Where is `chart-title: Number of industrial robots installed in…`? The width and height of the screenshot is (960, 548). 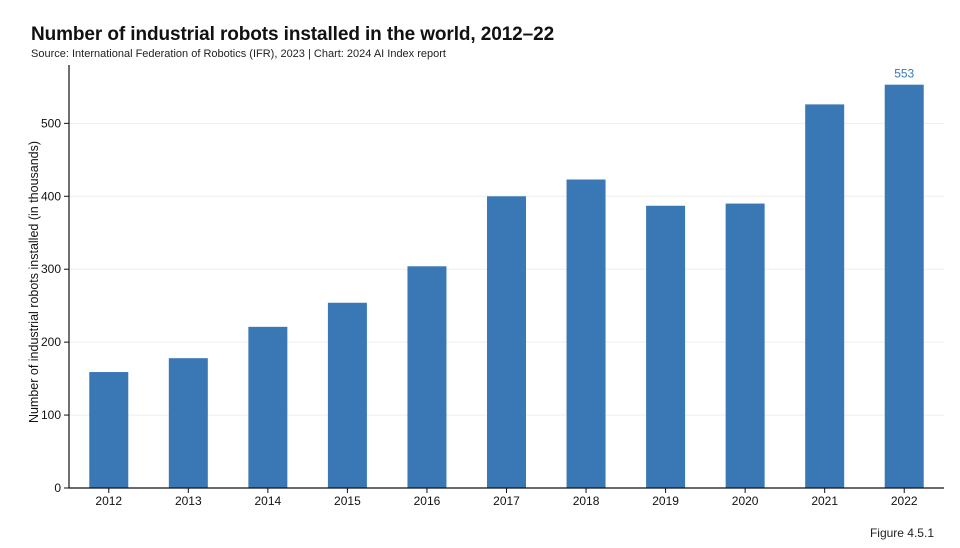 chart-title: Number of industrial robots installed in… is located at coordinates (293, 34).